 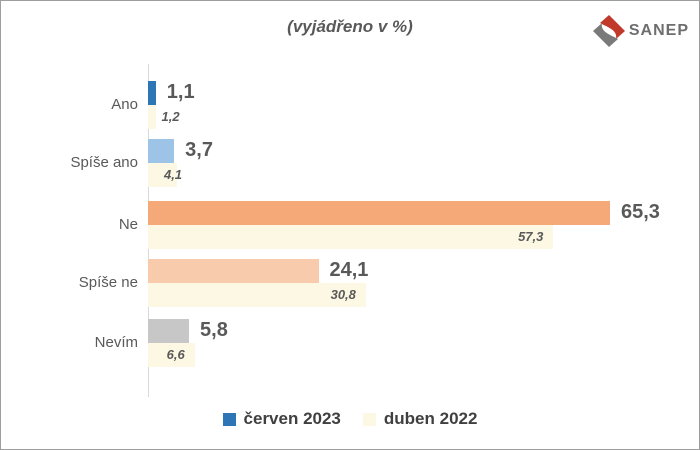 I want to click on legend: červen 2023 duben 2022, so click(x=350, y=419).